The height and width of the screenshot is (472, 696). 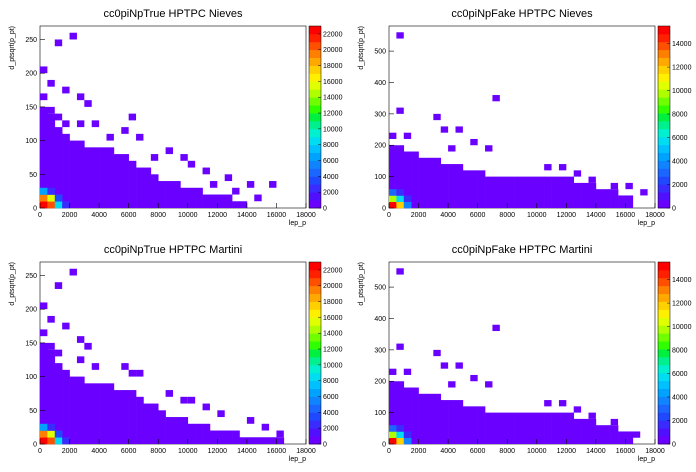 What do you see at coordinates (361, 284) in the screenshot?
I see `y-axis-label: d_ptsqrt(p_pt)` at bounding box center [361, 284].